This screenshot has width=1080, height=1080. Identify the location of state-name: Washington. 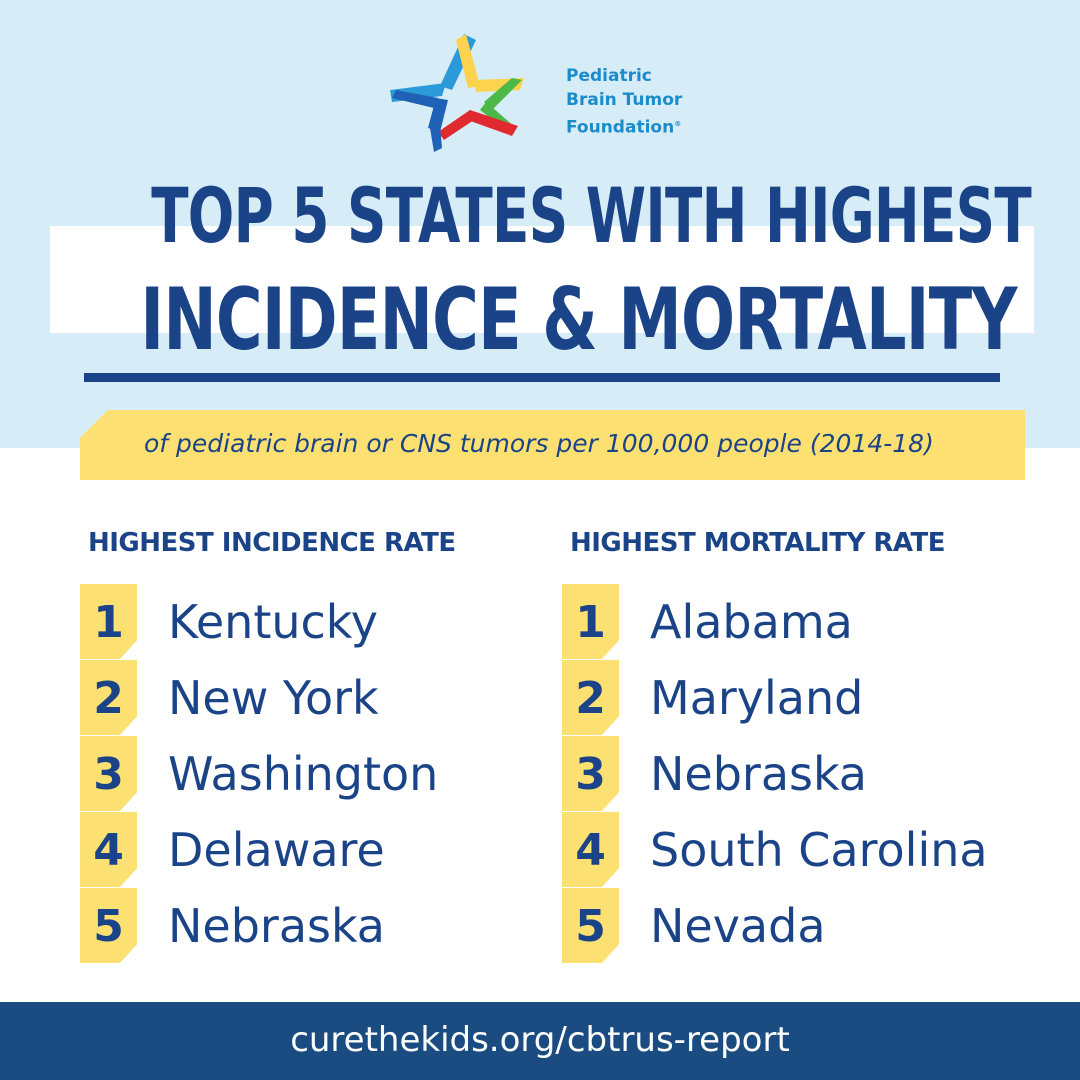
(303, 774).